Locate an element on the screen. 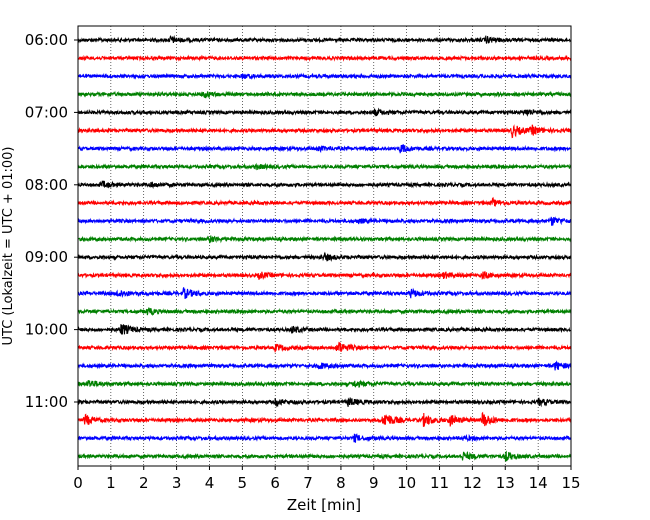 Image resolution: width=650 pixels, height=520 pixels. y-tick-label: 10:00 is located at coordinates (46, 330).